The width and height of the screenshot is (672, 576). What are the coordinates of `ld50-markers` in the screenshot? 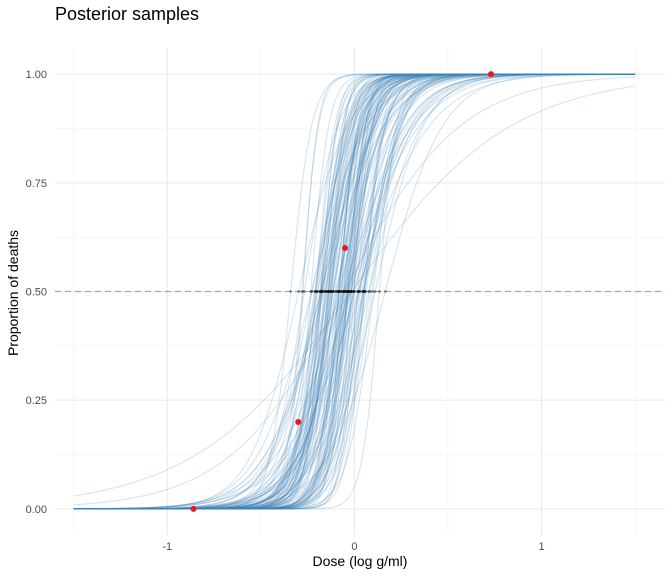 It's located at (338, 291).